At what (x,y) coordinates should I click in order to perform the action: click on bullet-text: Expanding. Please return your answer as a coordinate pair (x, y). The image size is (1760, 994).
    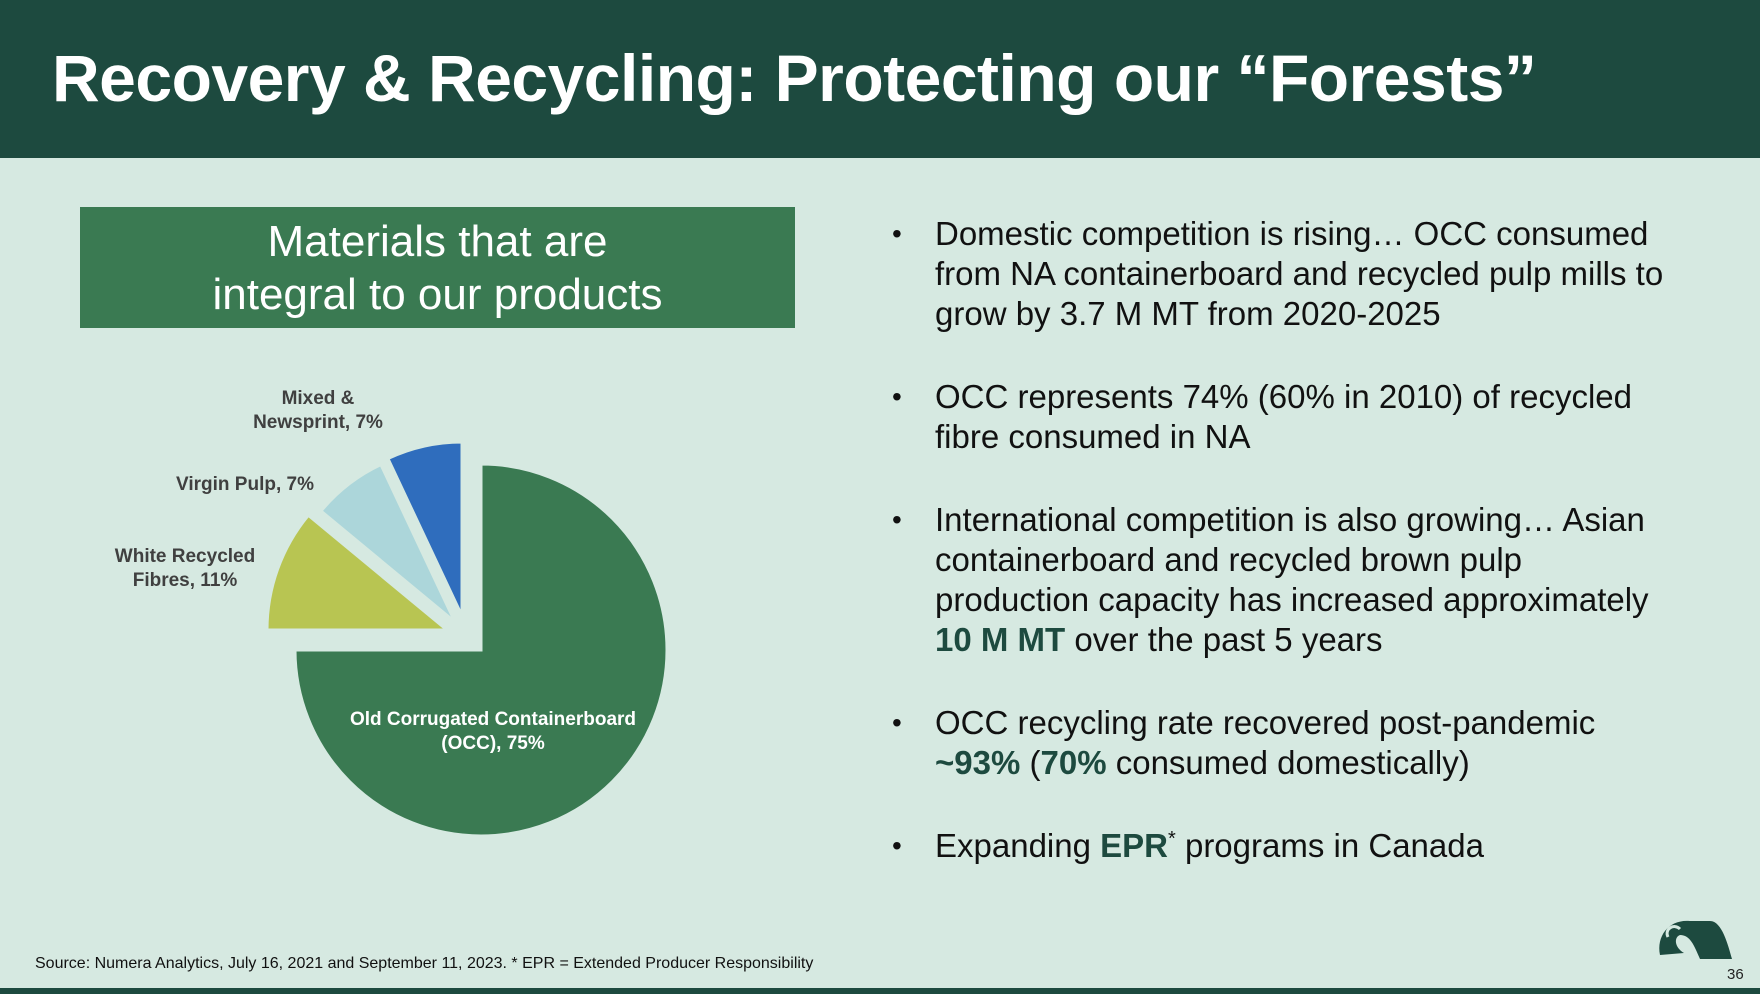
    Looking at the image, I should click on (1018, 845).